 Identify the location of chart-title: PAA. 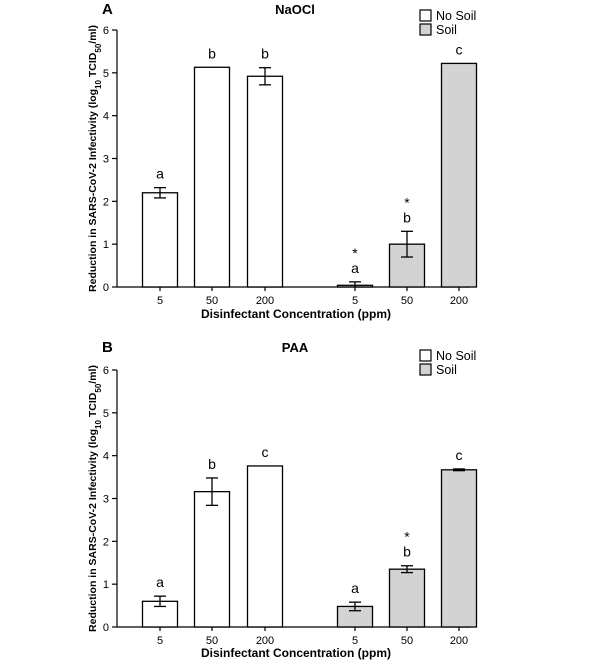
(295, 347).